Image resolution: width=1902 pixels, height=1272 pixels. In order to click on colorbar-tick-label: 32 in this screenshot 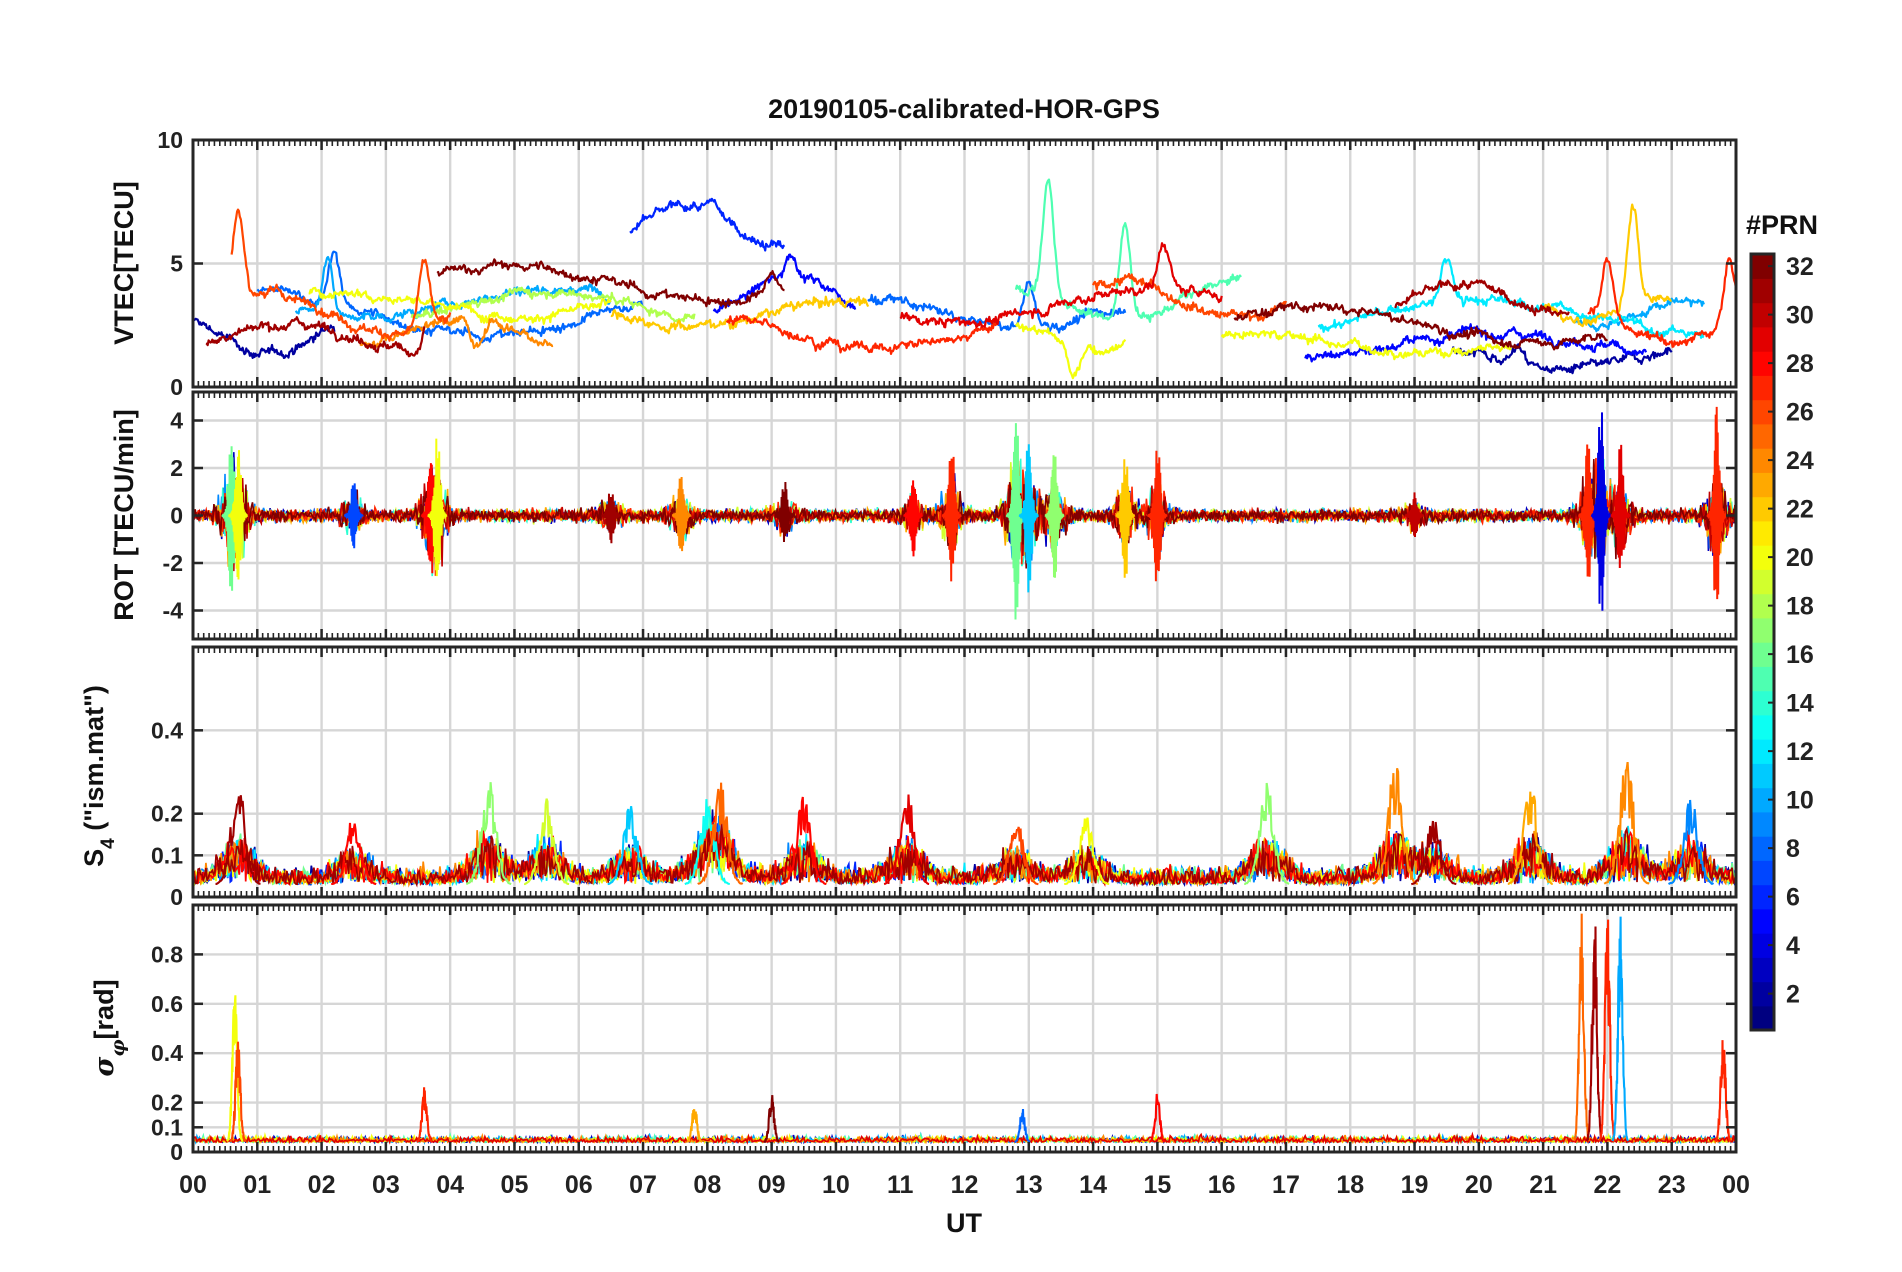, I will do `click(1800, 267)`.